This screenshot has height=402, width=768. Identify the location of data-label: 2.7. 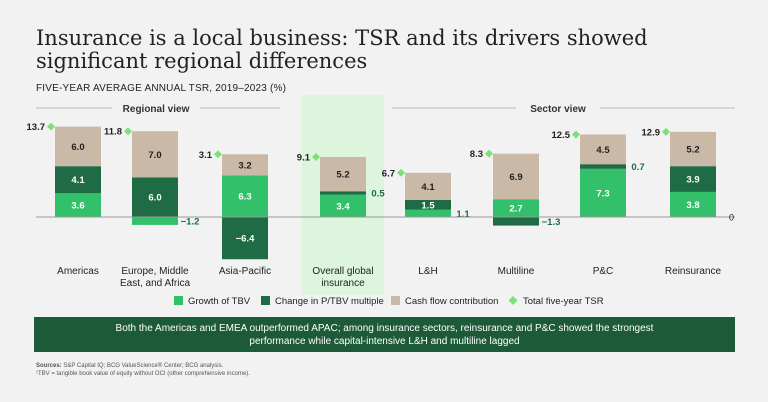
(515, 209).